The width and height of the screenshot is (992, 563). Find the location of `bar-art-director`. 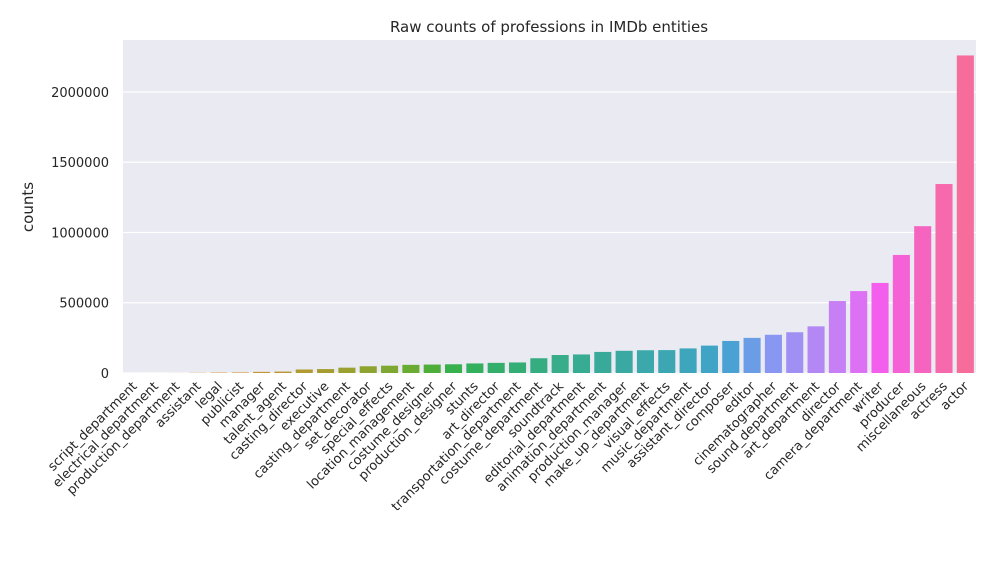

bar-art-director is located at coordinates (496, 367).